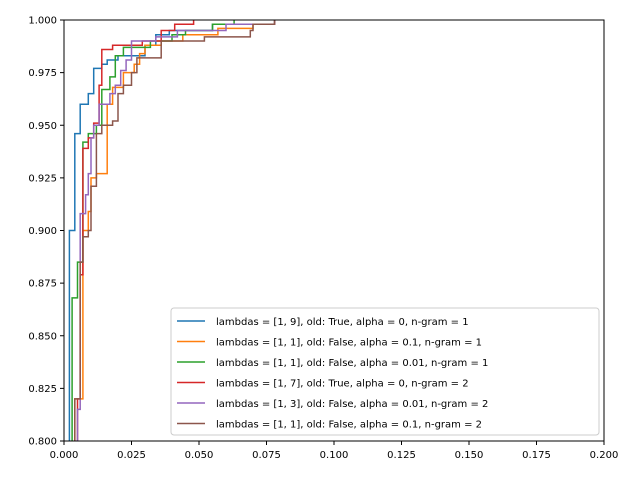 The image size is (640, 480). What do you see at coordinates (199, 455) in the screenshot?
I see `x-tick-label: 0.050` at bounding box center [199, 455].